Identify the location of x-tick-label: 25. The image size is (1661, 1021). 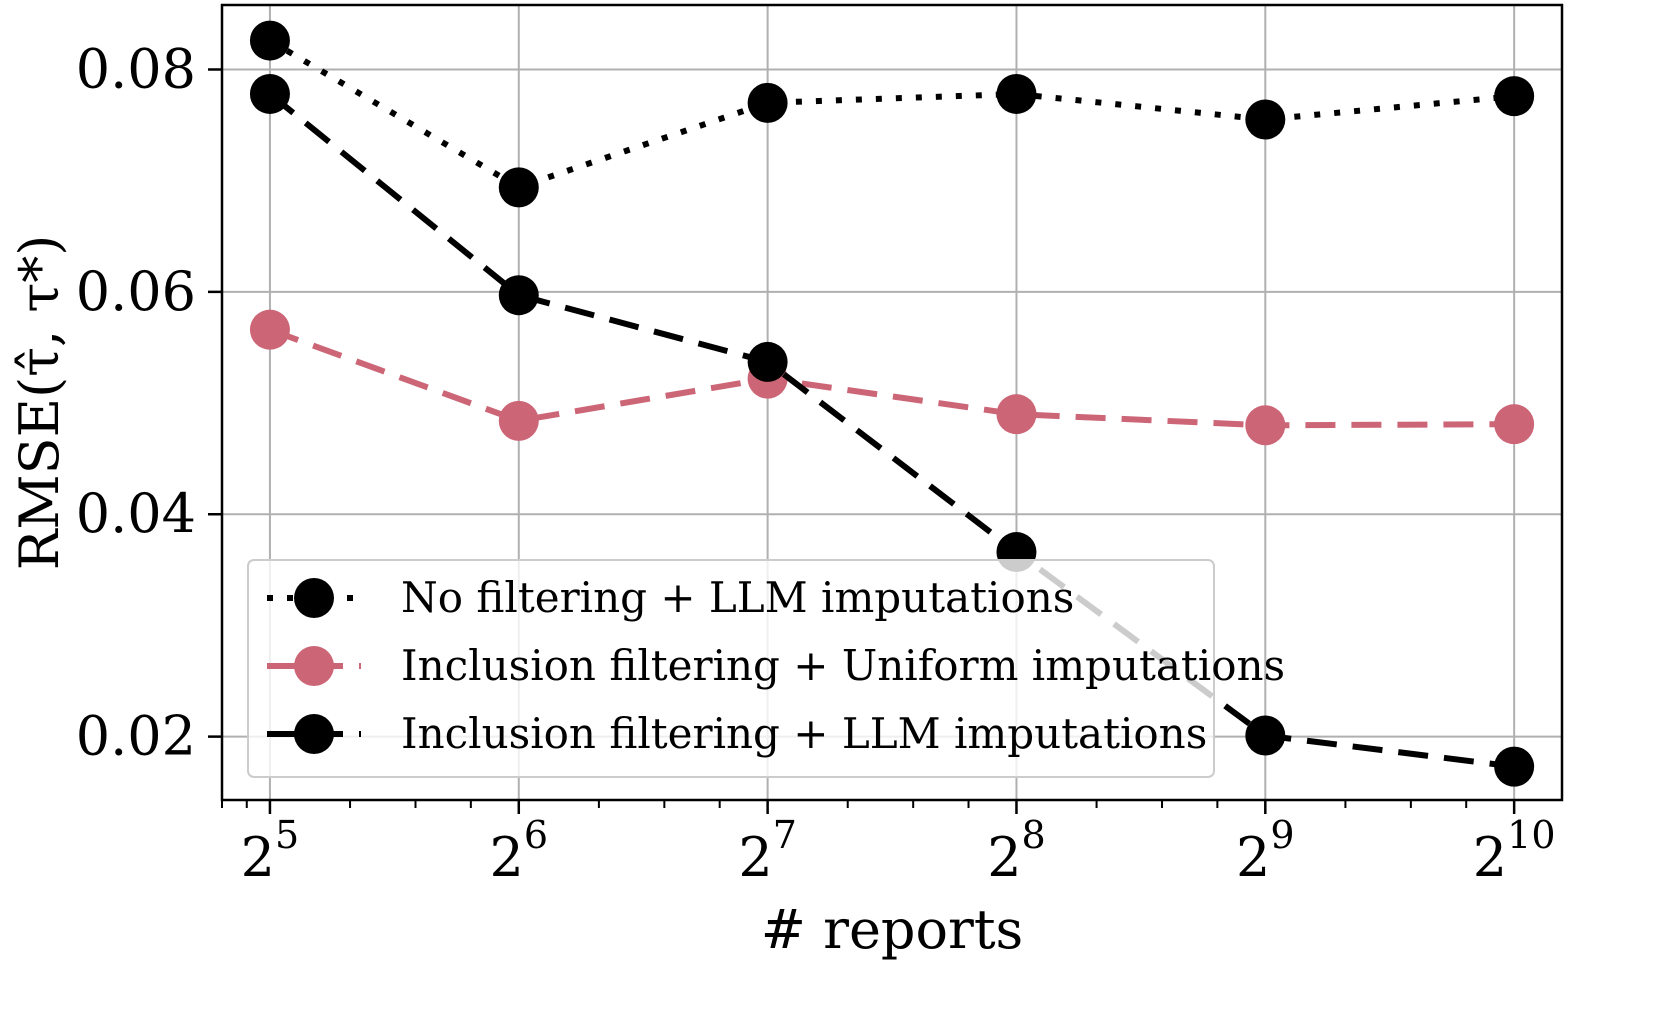
(270, 851).